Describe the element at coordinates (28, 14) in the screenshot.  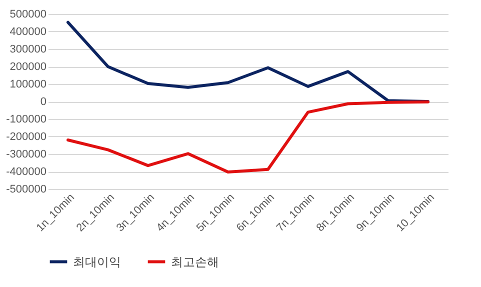
I see `y-tick-label: 500000` at that location.